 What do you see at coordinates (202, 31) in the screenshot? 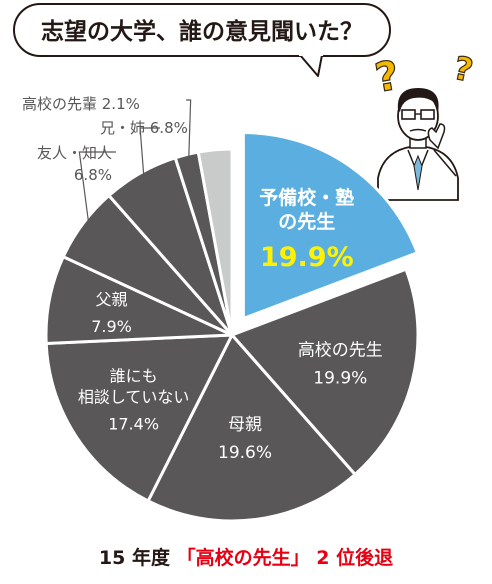
I see `bubble-text: 志望の大学、誰の意見聞いた？` at bounding box center [202, 31].